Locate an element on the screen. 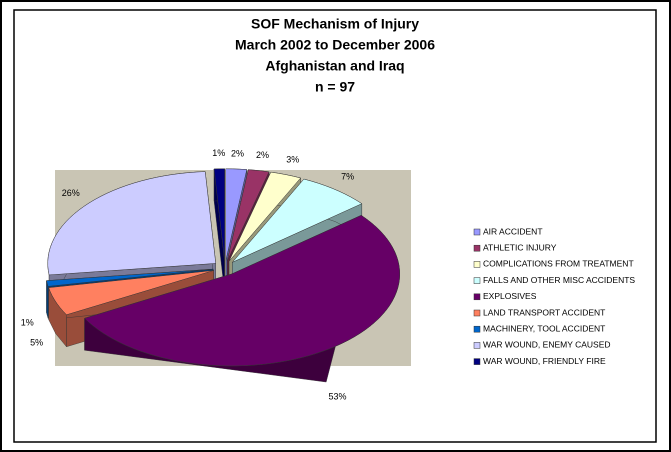  legend-label: WAR WOUND, FRIENDLY FIRE is located at coordinates (544, 361).